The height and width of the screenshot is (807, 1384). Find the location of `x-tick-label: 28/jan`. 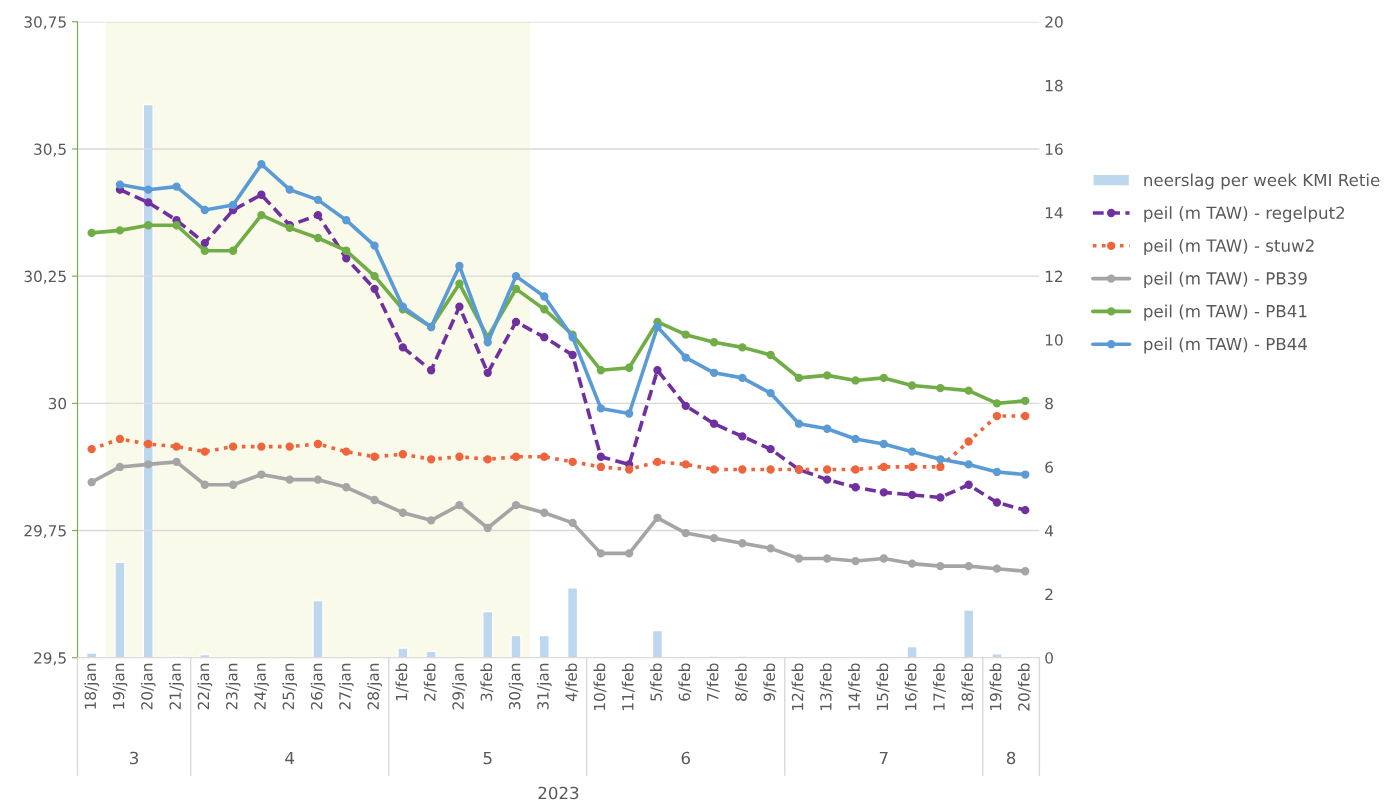

x-tick-label: 28/jan is located at coordinates (374, 686).